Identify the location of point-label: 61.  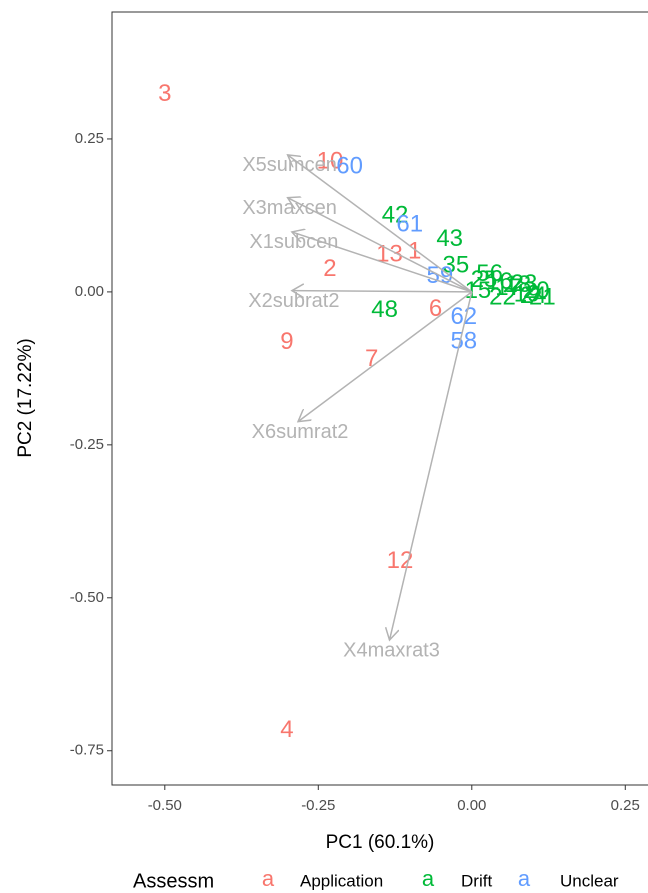
(409, 224).